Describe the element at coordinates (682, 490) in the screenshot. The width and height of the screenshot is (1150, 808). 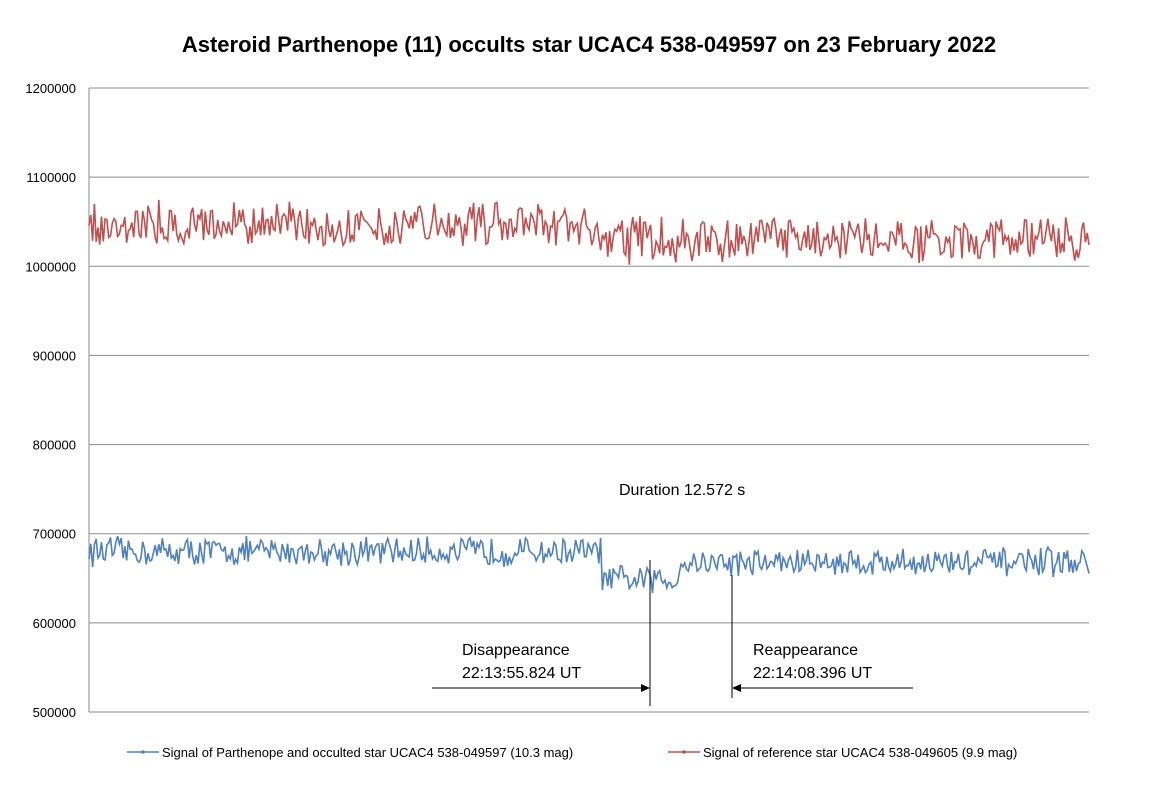
I see `duration-annotation: Duration 12.572 s` at that location.